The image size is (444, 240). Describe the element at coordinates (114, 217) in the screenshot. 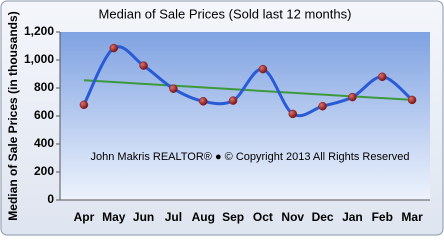

I see `x-tick-label: May` at that location.